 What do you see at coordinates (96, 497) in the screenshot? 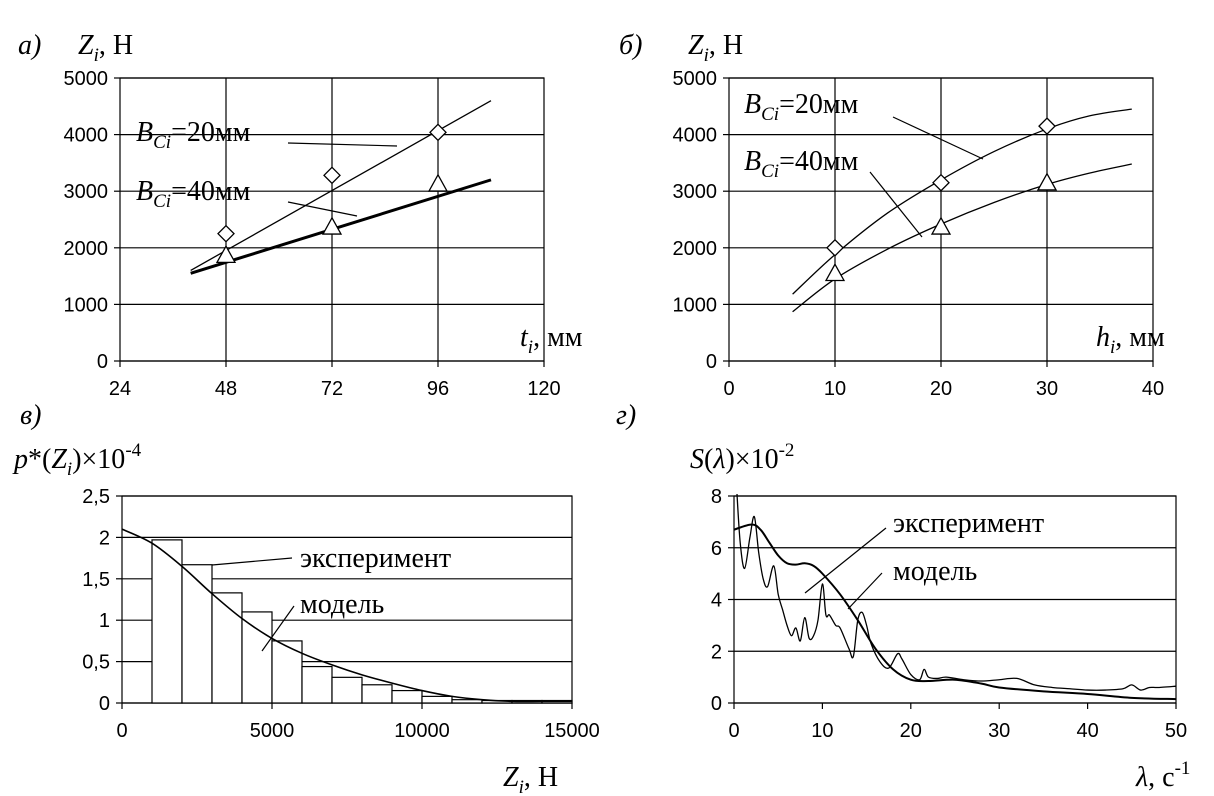
I see `y-tick-label: 2,5` at bounding box center [96, 497].